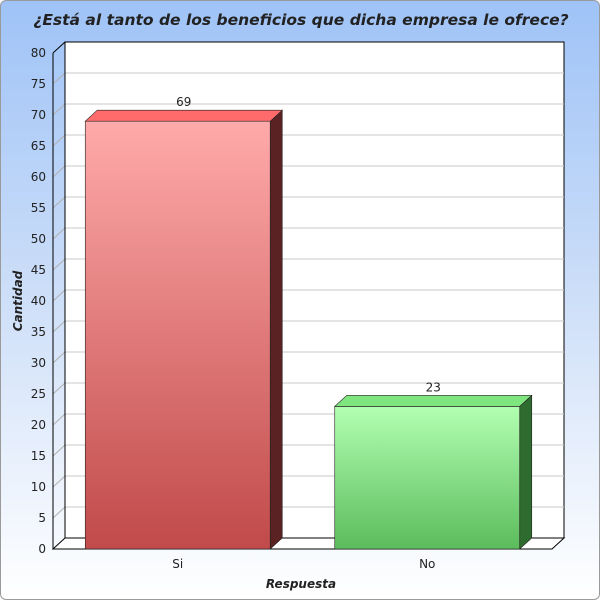  Describe the element at coordinates (427, 564) in the screenshot. I see `x-tick-label: No` at that location.